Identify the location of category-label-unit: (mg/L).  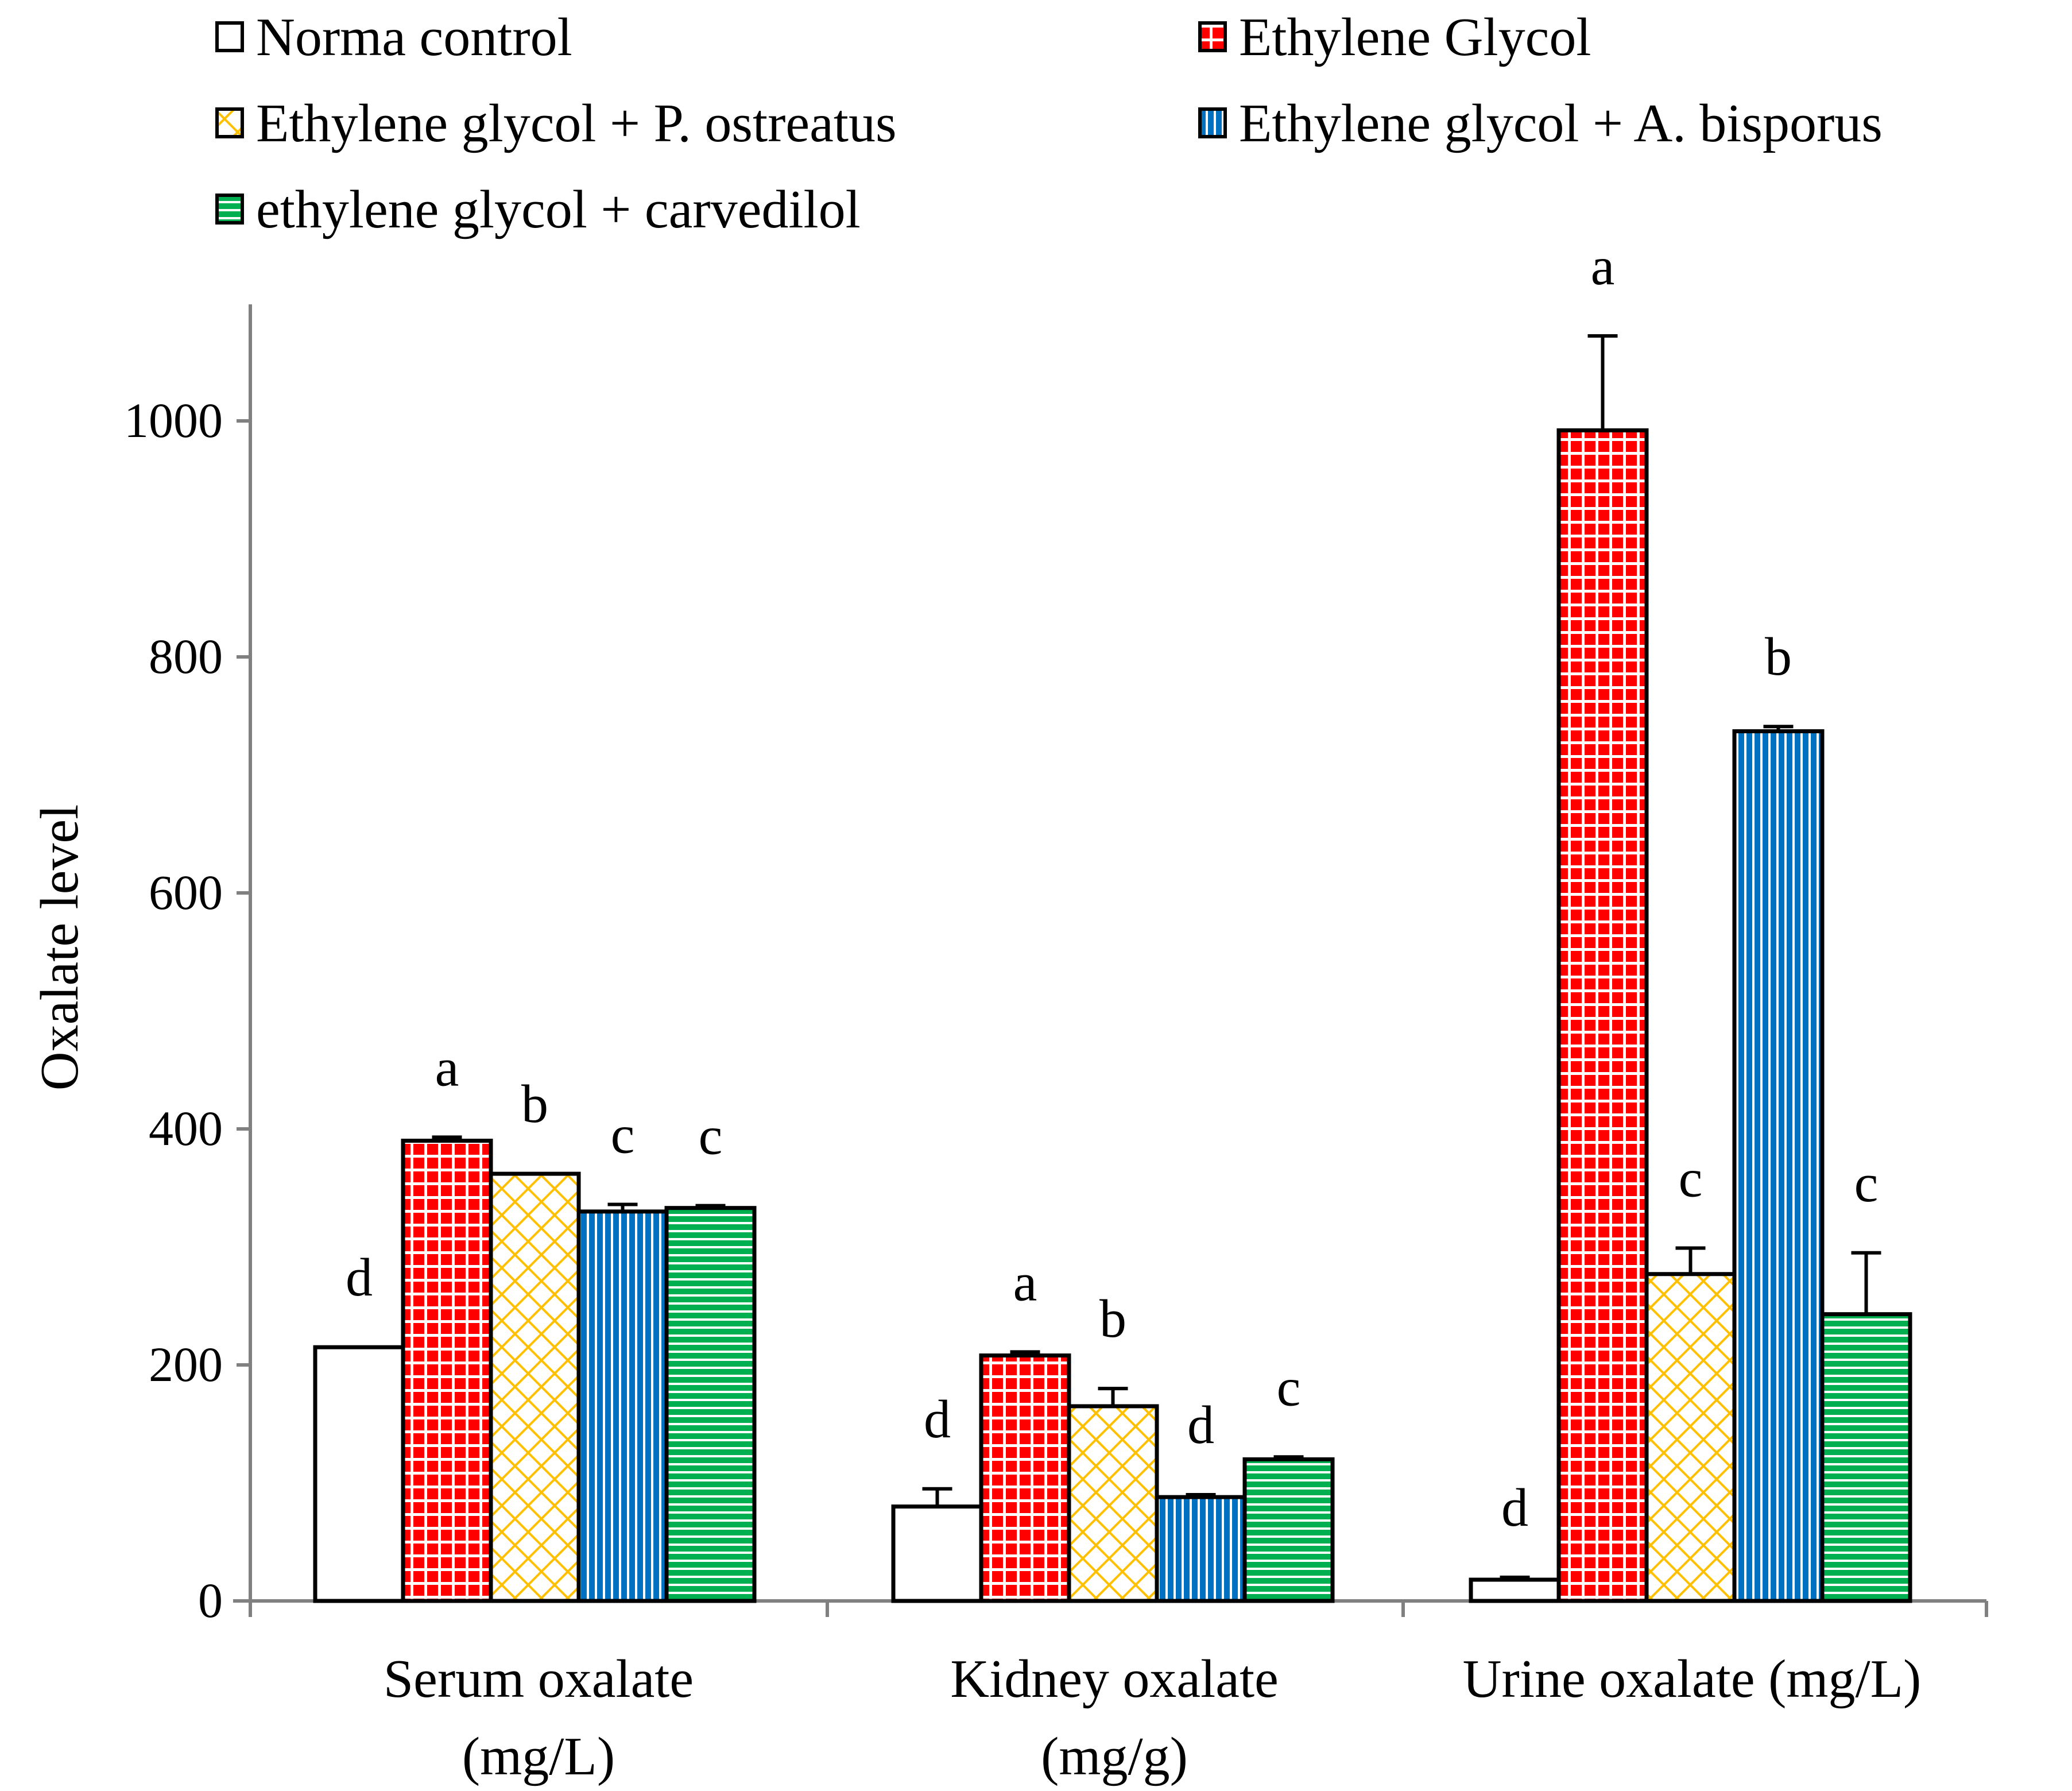
(538, 1756).